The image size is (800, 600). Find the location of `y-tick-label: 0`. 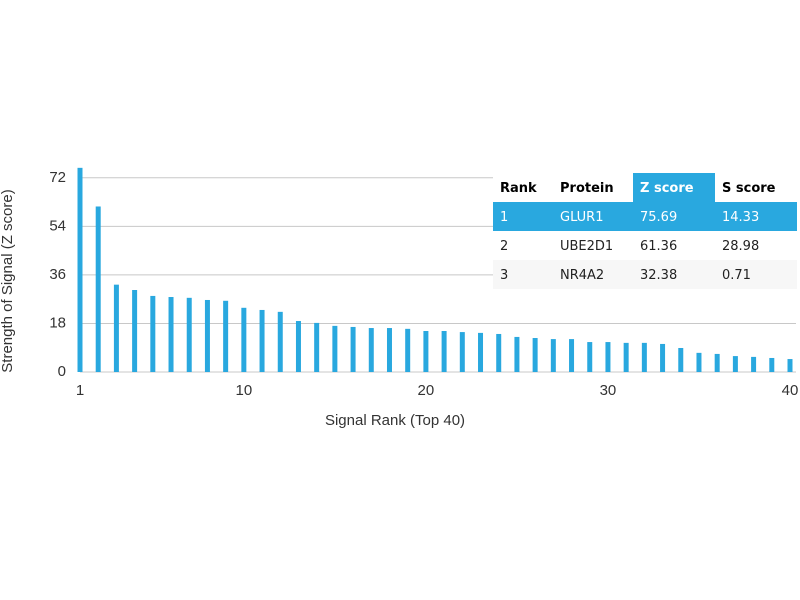

y-tick-label: 0 is located at coordinates (62, 371).